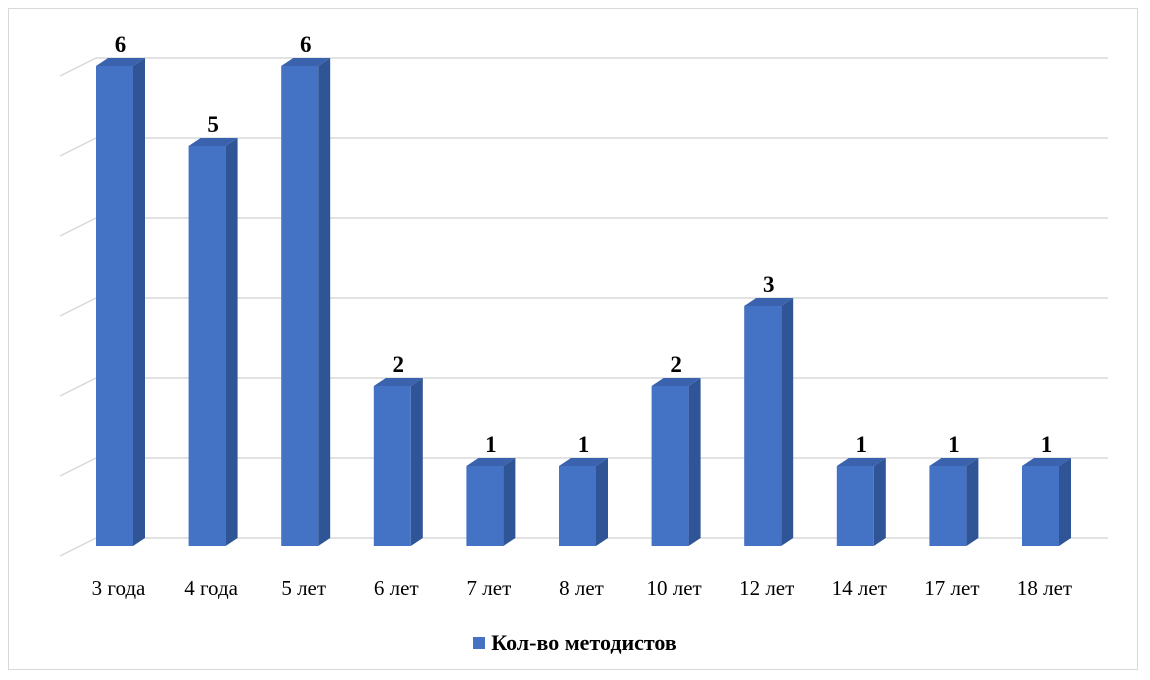  What do you see at coordinates (303, 588) in the screenshot?
I see `category-label: 5 лет` at bounding box center [303, 588].